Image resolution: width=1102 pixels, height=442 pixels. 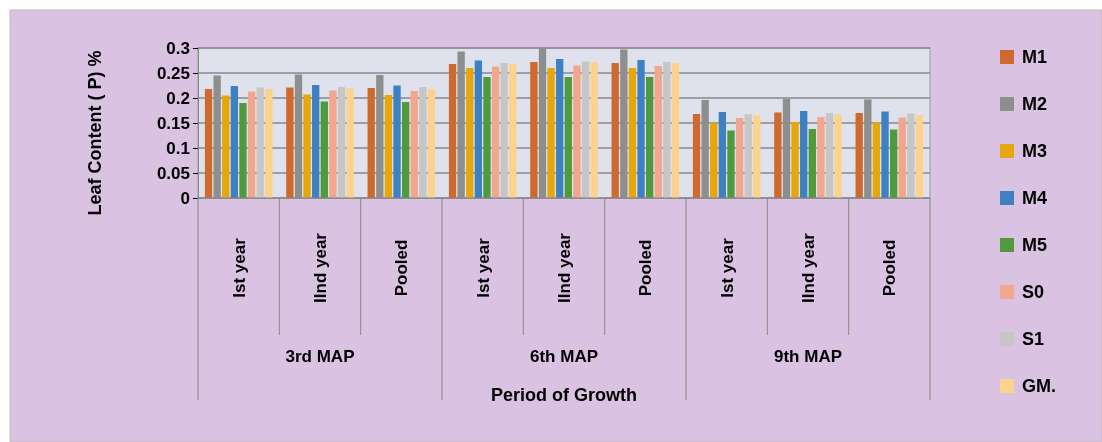 What do you see at coordinates (1035, 245) in the screenshot?
I see `legend-label: M5` at bounding box center [1035, 245].